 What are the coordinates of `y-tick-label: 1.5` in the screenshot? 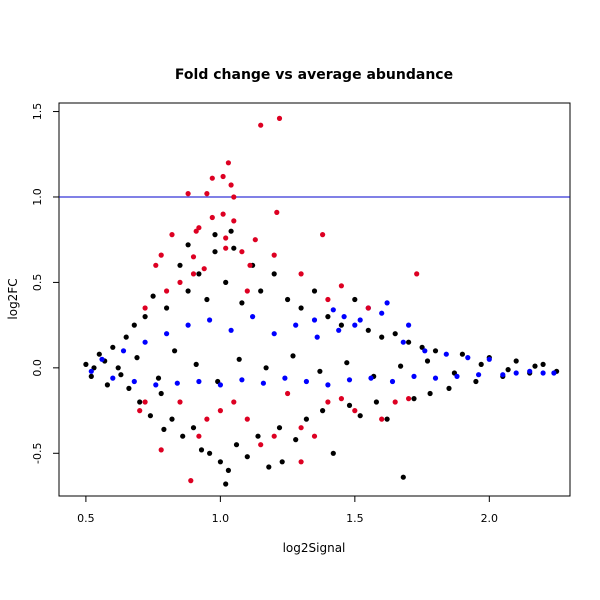 It's located at (37, 112).